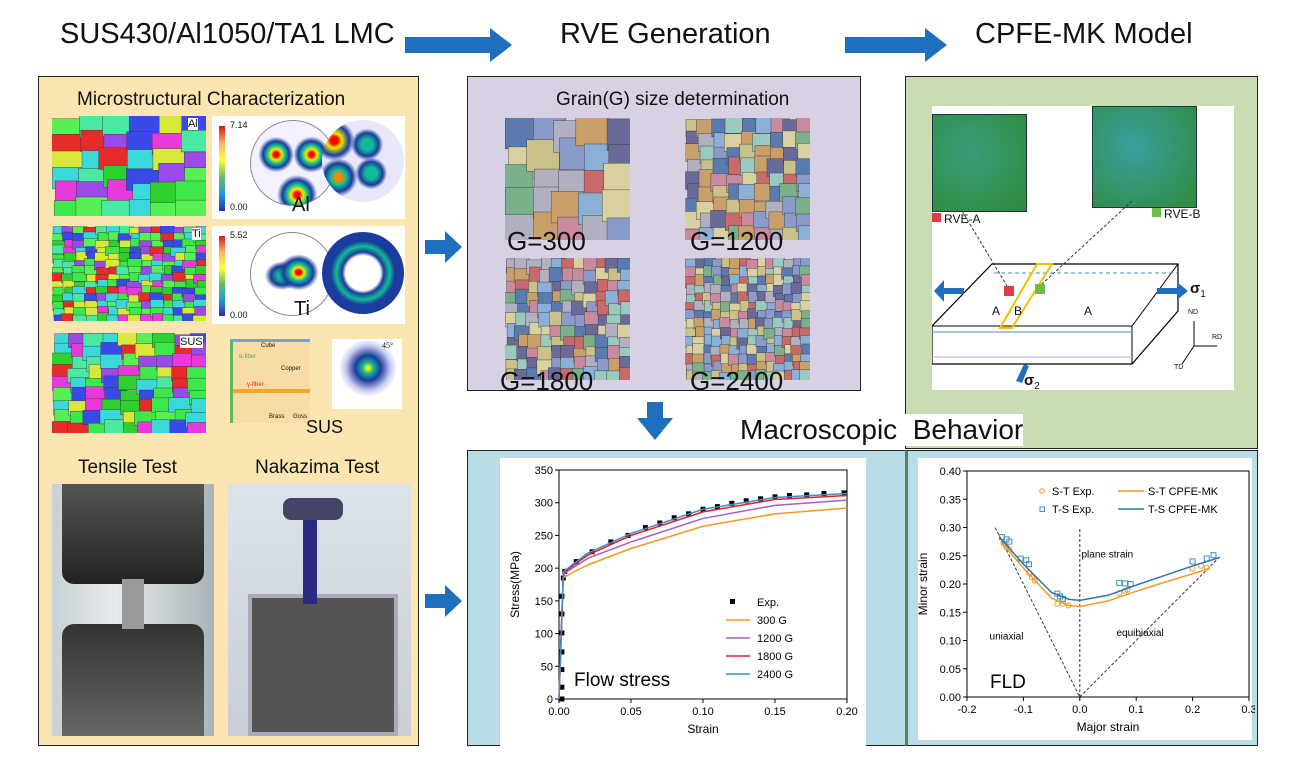  I want to click on y-tick-label: 150, so click(544, 602).